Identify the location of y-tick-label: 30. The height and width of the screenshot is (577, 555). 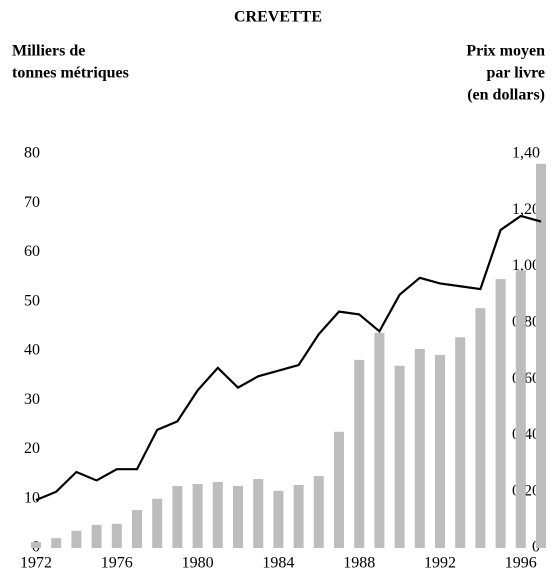
(32, 399).